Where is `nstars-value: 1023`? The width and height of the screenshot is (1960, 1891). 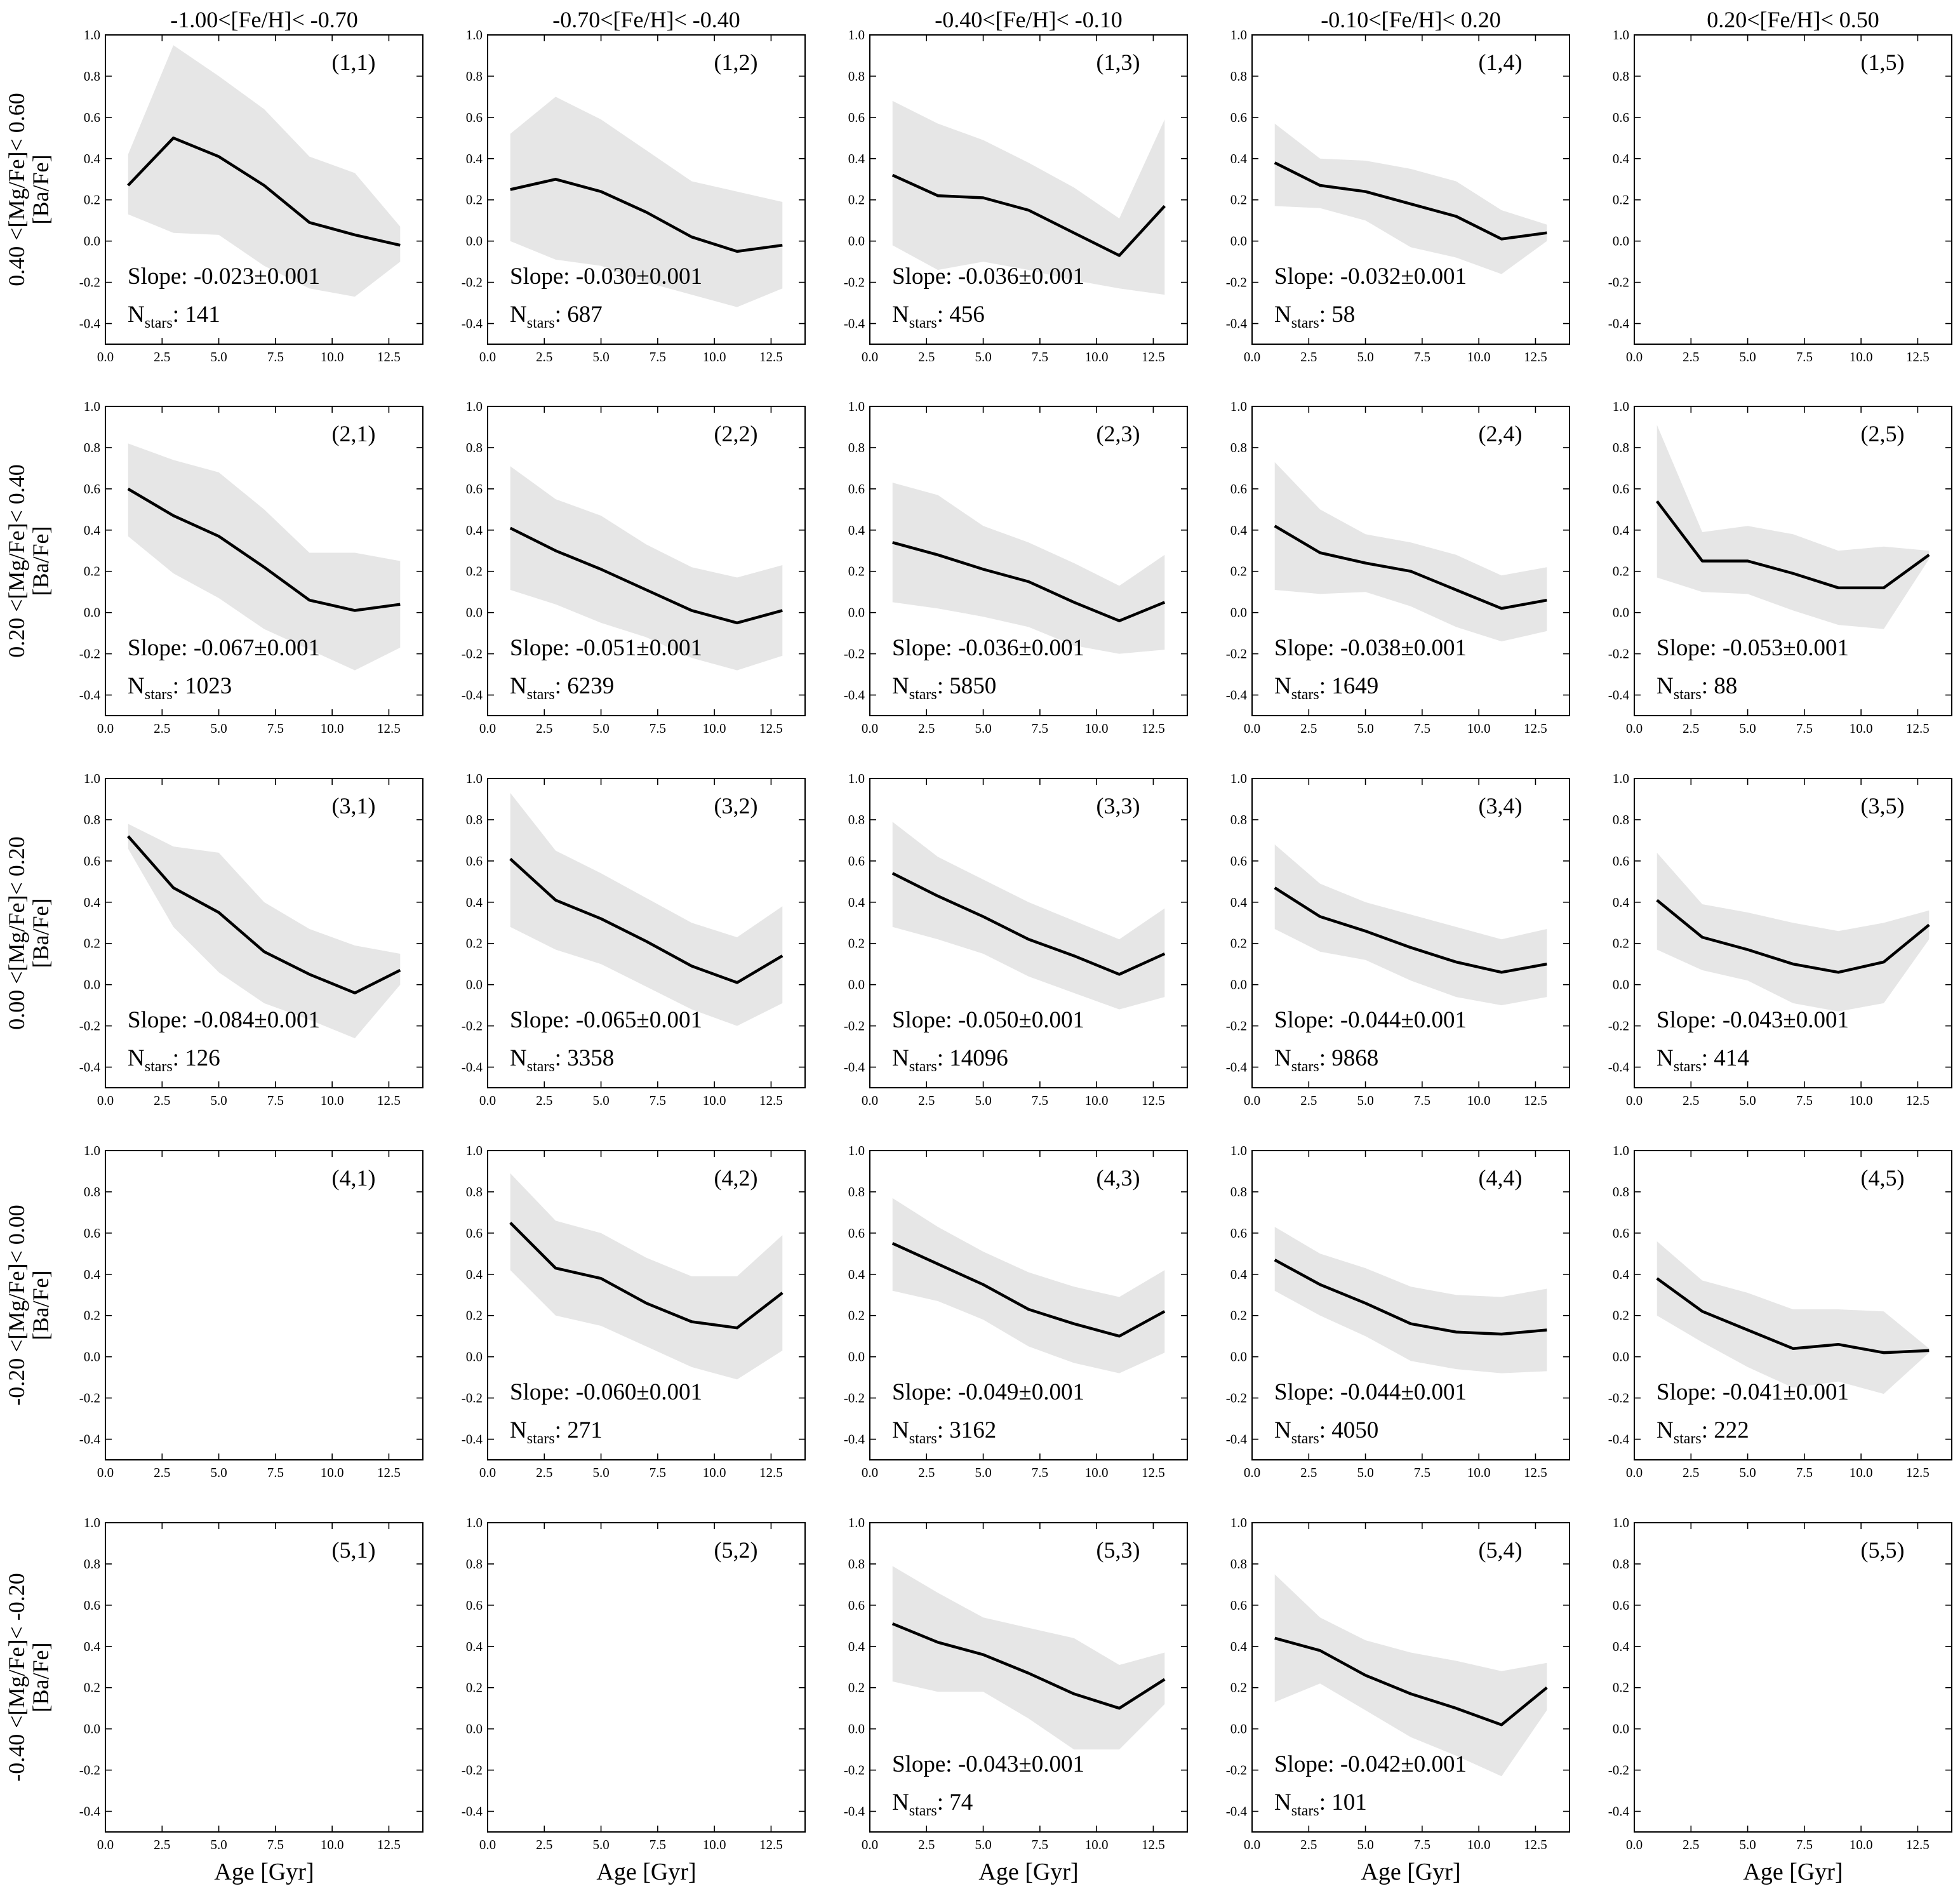
nstars-value: 1023 is located at coordinates (208, 686).